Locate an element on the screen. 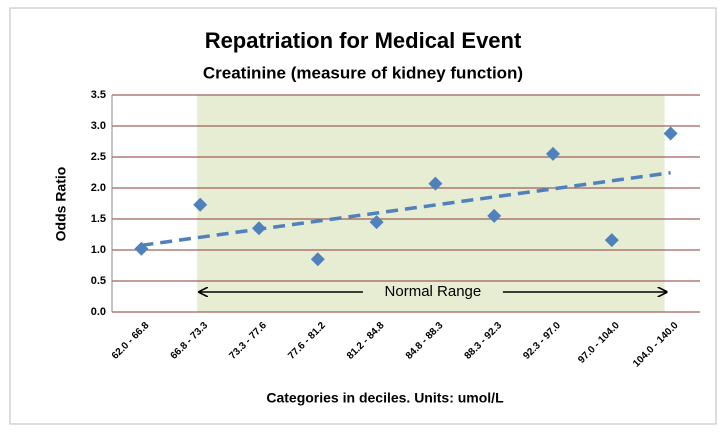  y-tick-label: 0.5 is located at coordinates (98, 281).